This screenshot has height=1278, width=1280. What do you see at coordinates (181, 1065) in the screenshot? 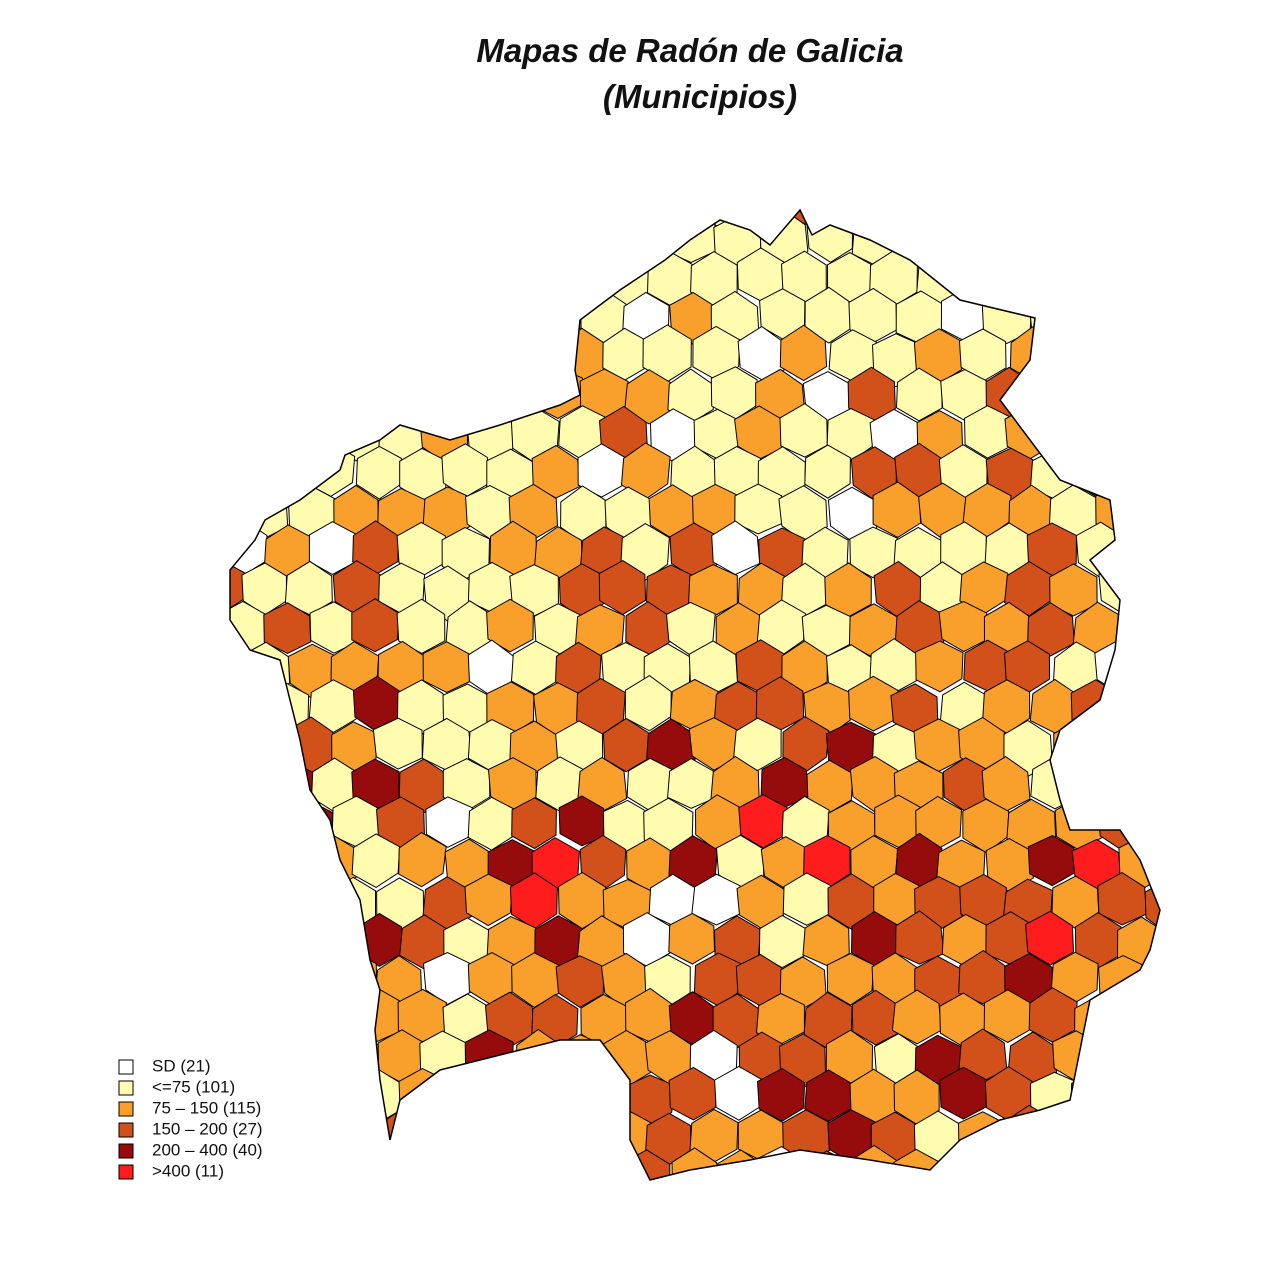
I see `legend-label: SD (21)` at bounding box center [181, 1065].